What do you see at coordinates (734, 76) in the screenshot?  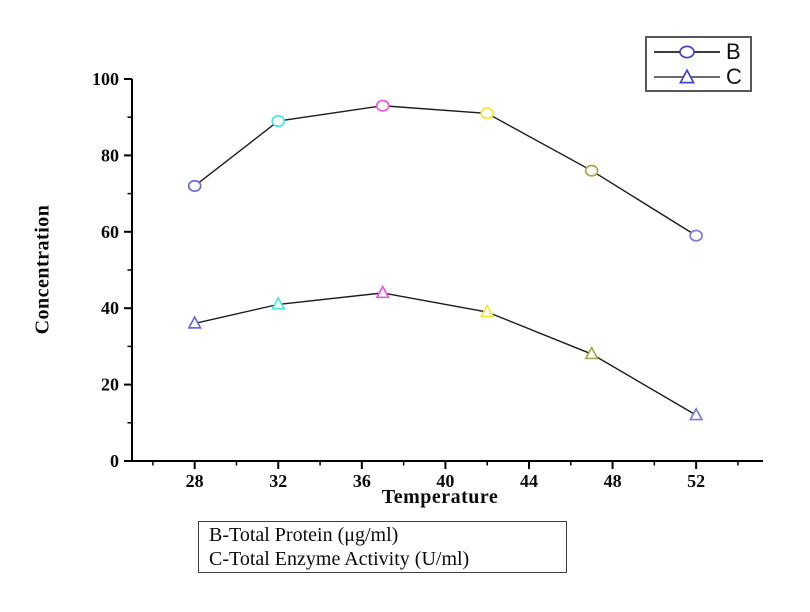 I see `legend-label-c: C` at bounding box center [734, 76].